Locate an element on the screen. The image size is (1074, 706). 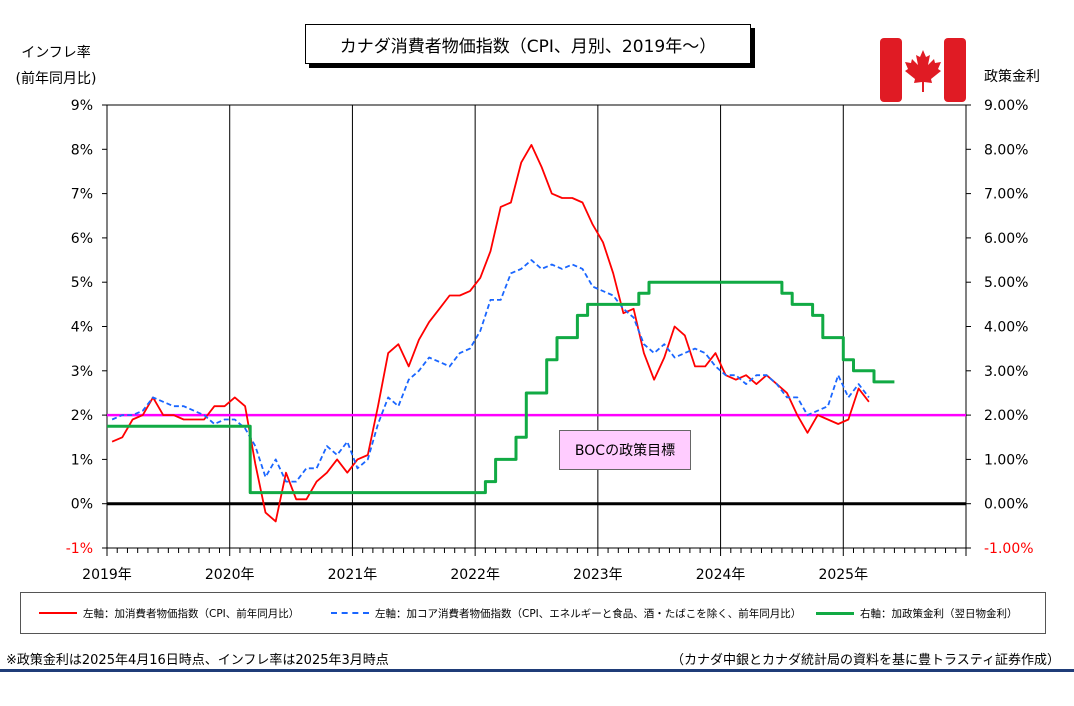
legend-label-rate: 右軸：加政策金利（翌日物金利） is located at coordinates (939, 613).